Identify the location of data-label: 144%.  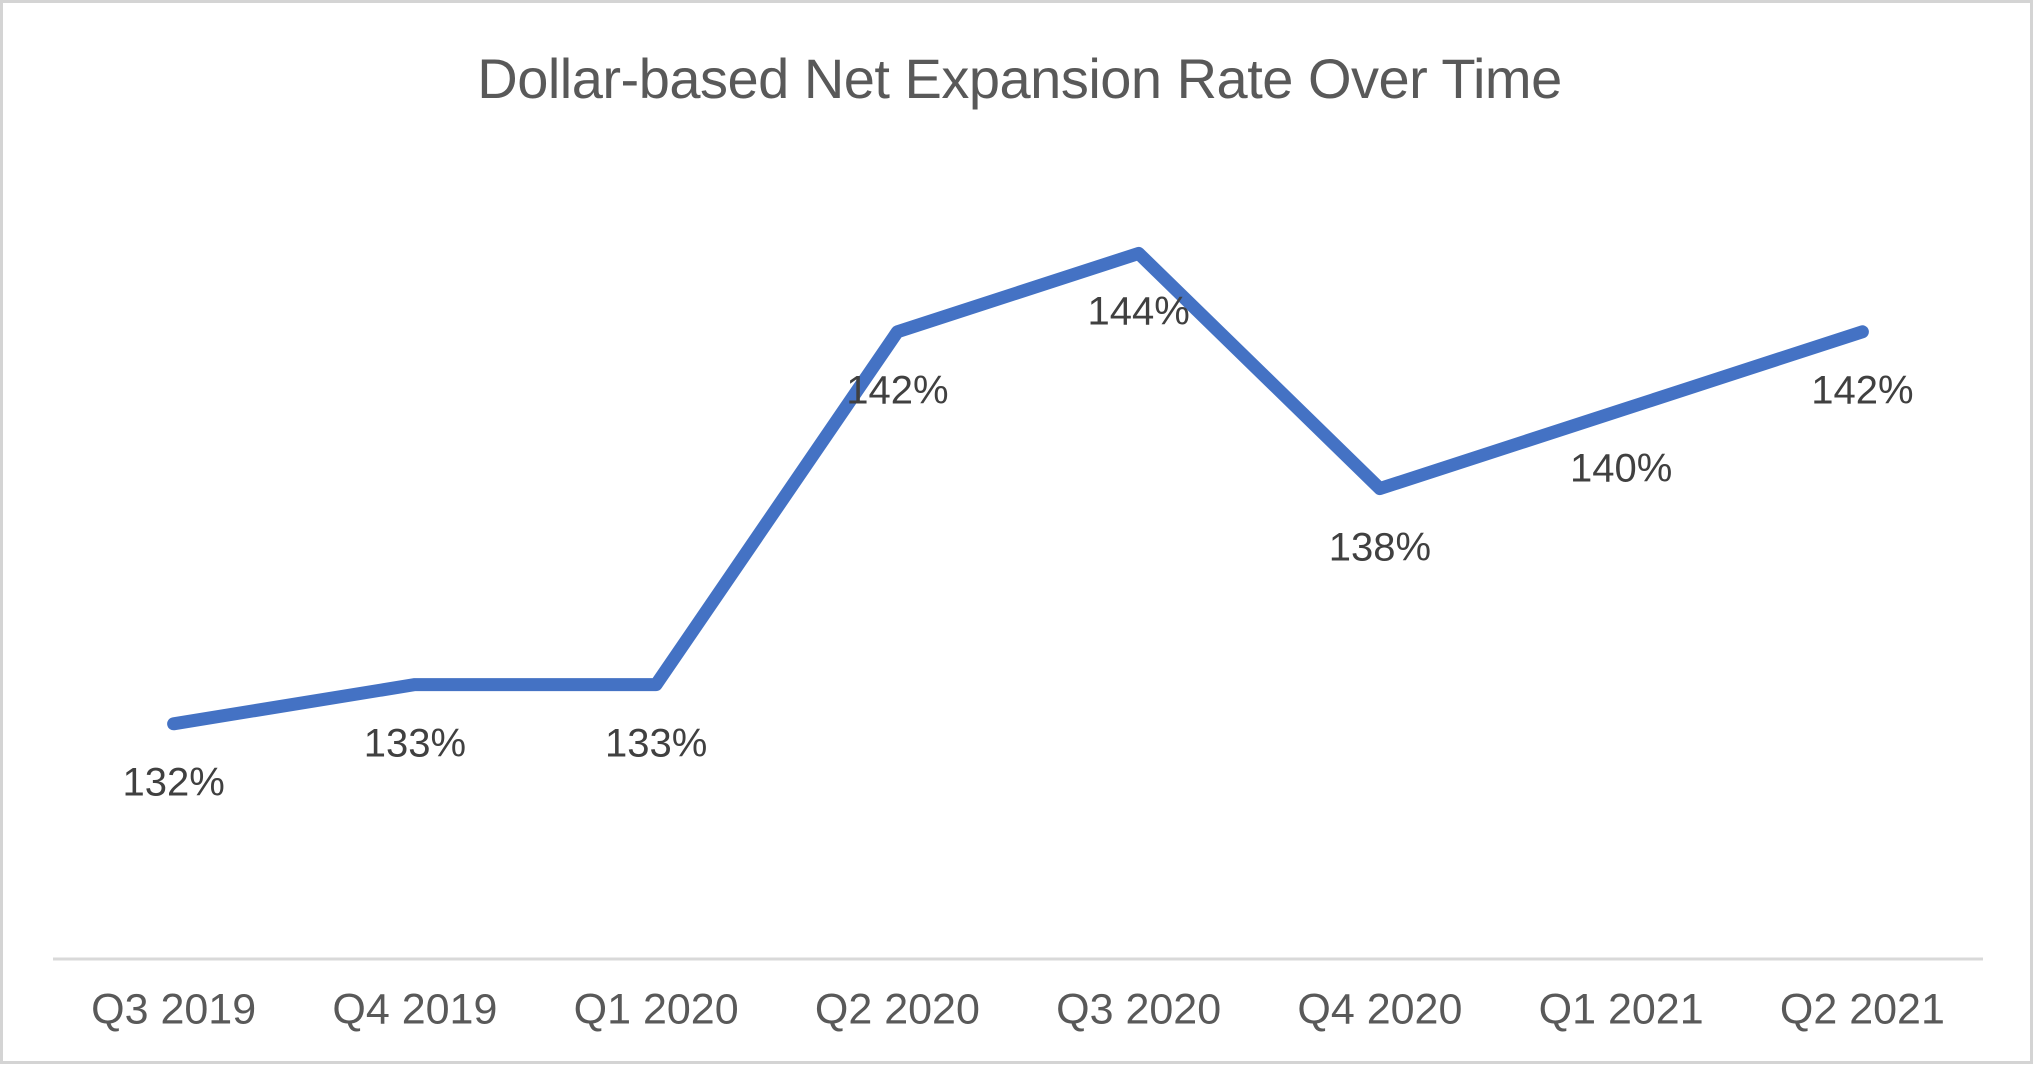
(1138, 311).